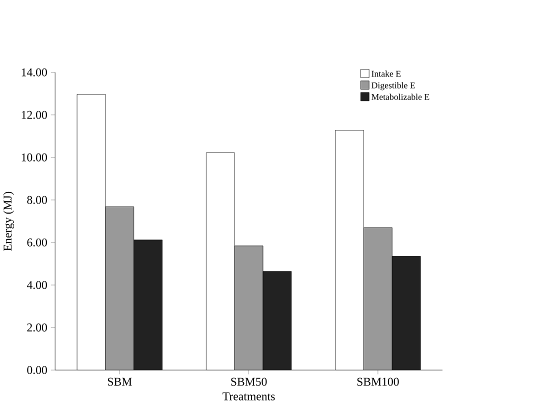 The width and height of the screenshot is (553, 414). Describe the element at coordinates (37, 328) in the screenshot. I see `y-tick-label: 2.00` at that location.